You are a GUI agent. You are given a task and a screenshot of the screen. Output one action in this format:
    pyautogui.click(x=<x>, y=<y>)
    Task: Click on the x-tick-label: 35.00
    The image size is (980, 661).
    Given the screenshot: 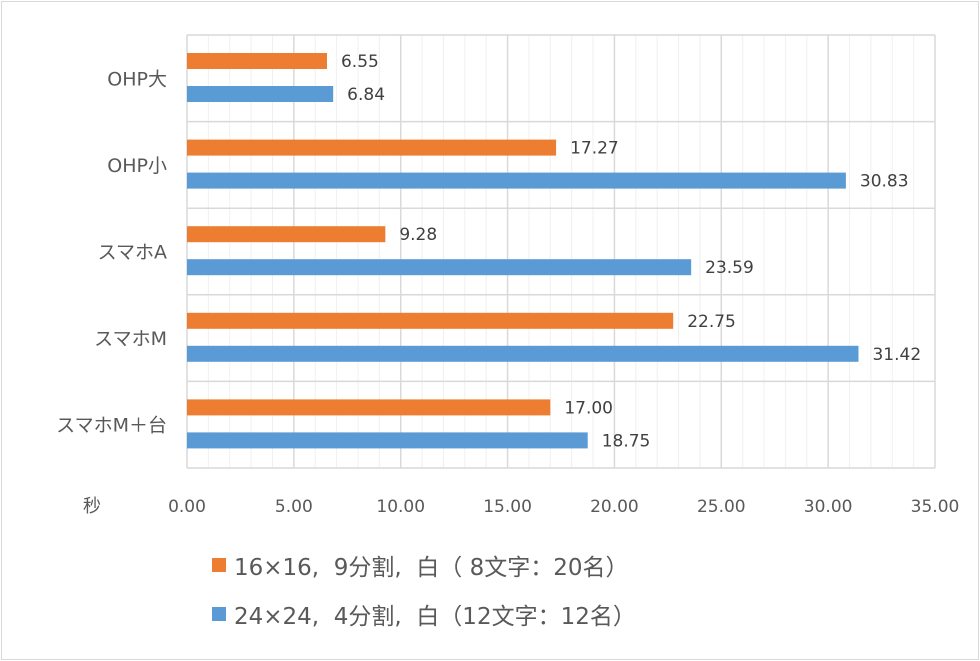 What is the action you would take?
    pyautogui.click(x=935, y=507)
    